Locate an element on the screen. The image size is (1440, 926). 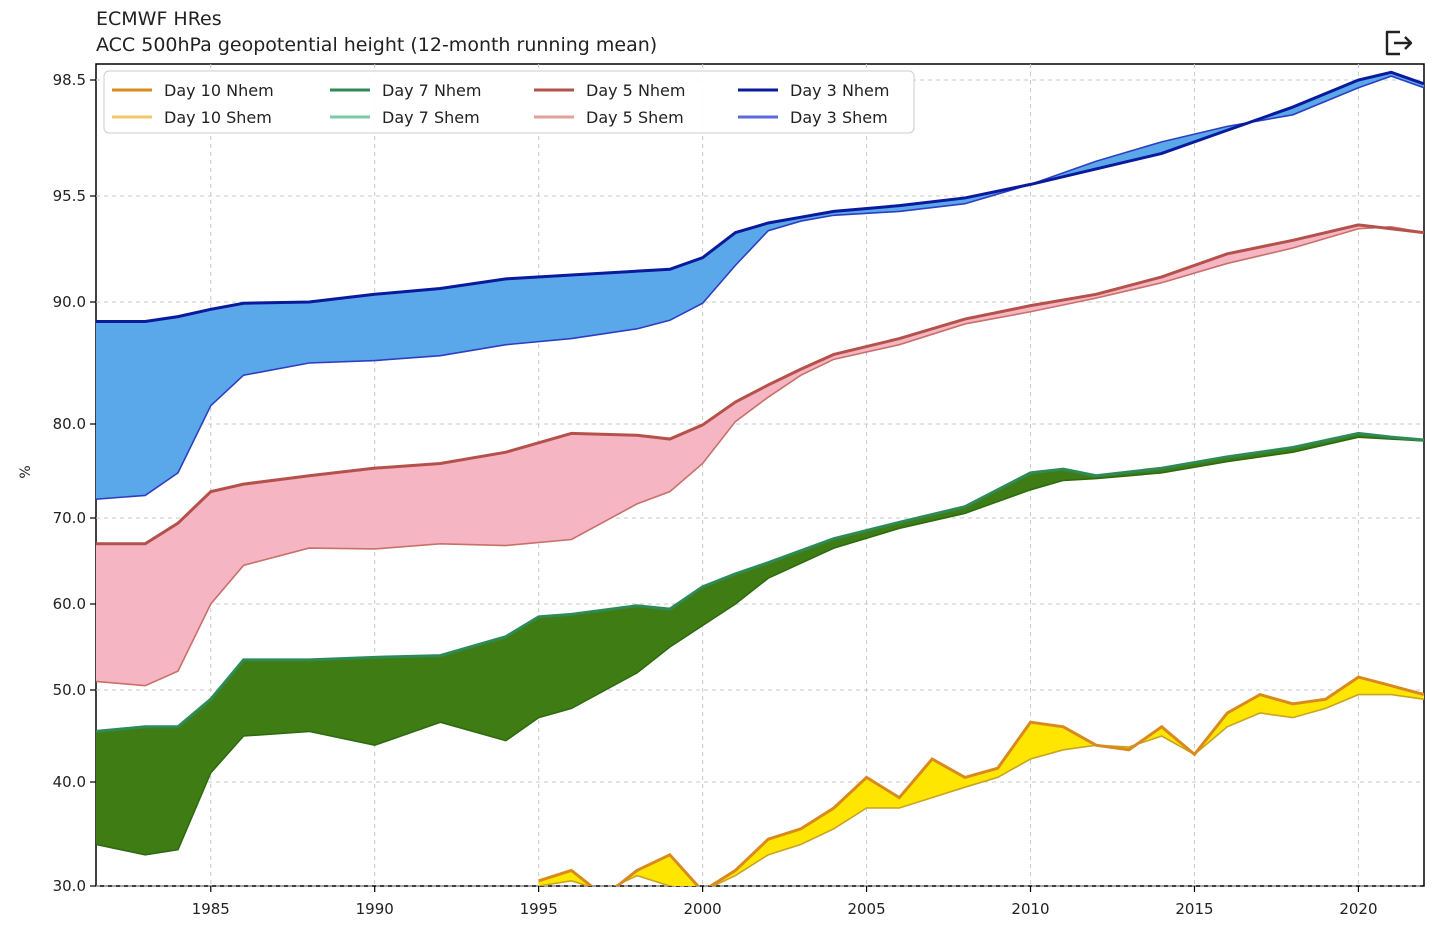
x-tick-label: 2010 is located at coordinates (1030, 909).